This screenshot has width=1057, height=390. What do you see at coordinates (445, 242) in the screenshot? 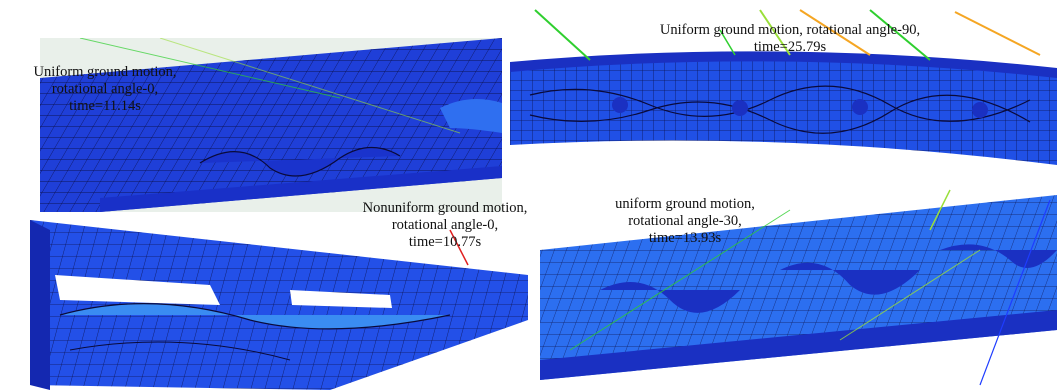
I see `caption-line: time=10.77s` at bounding box center [445, 242].